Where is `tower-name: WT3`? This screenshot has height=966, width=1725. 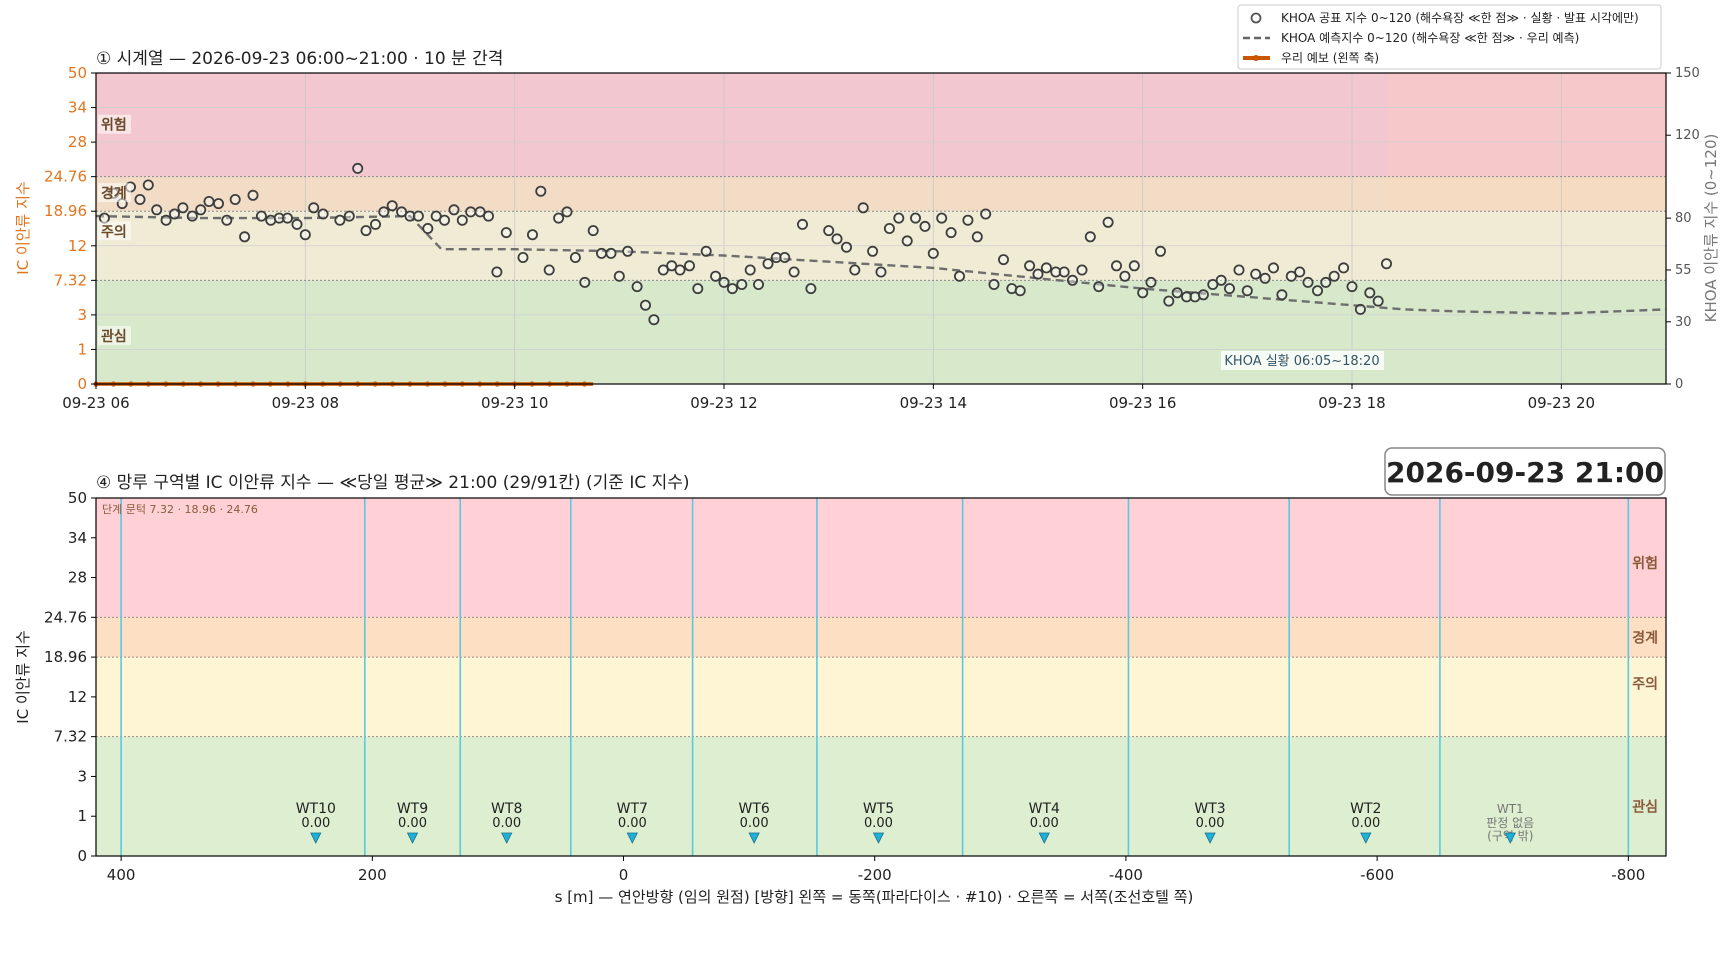
tower-name: WT3 is located at coordinates (1209, 809).